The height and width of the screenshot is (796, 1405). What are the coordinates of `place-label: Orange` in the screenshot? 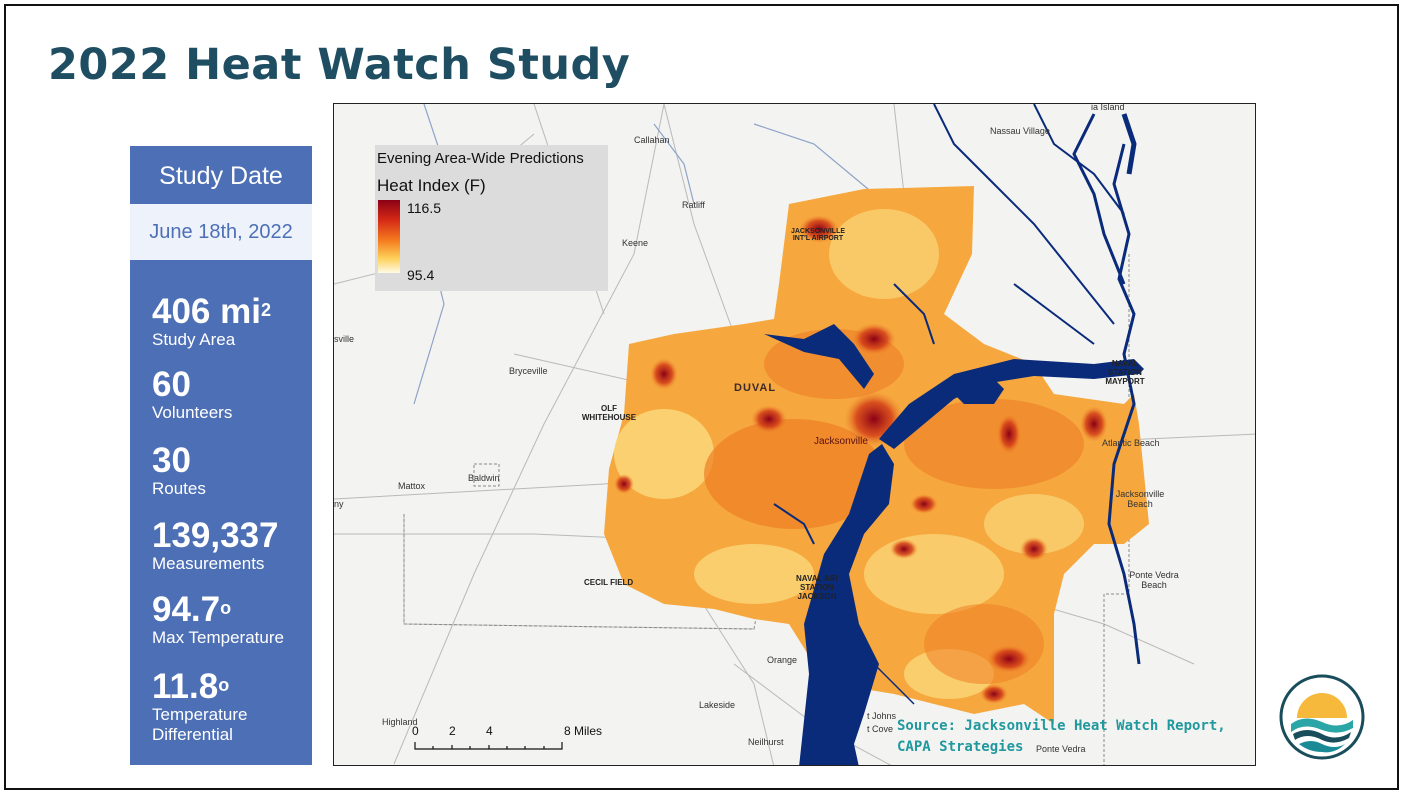 It's located at (782, 660).